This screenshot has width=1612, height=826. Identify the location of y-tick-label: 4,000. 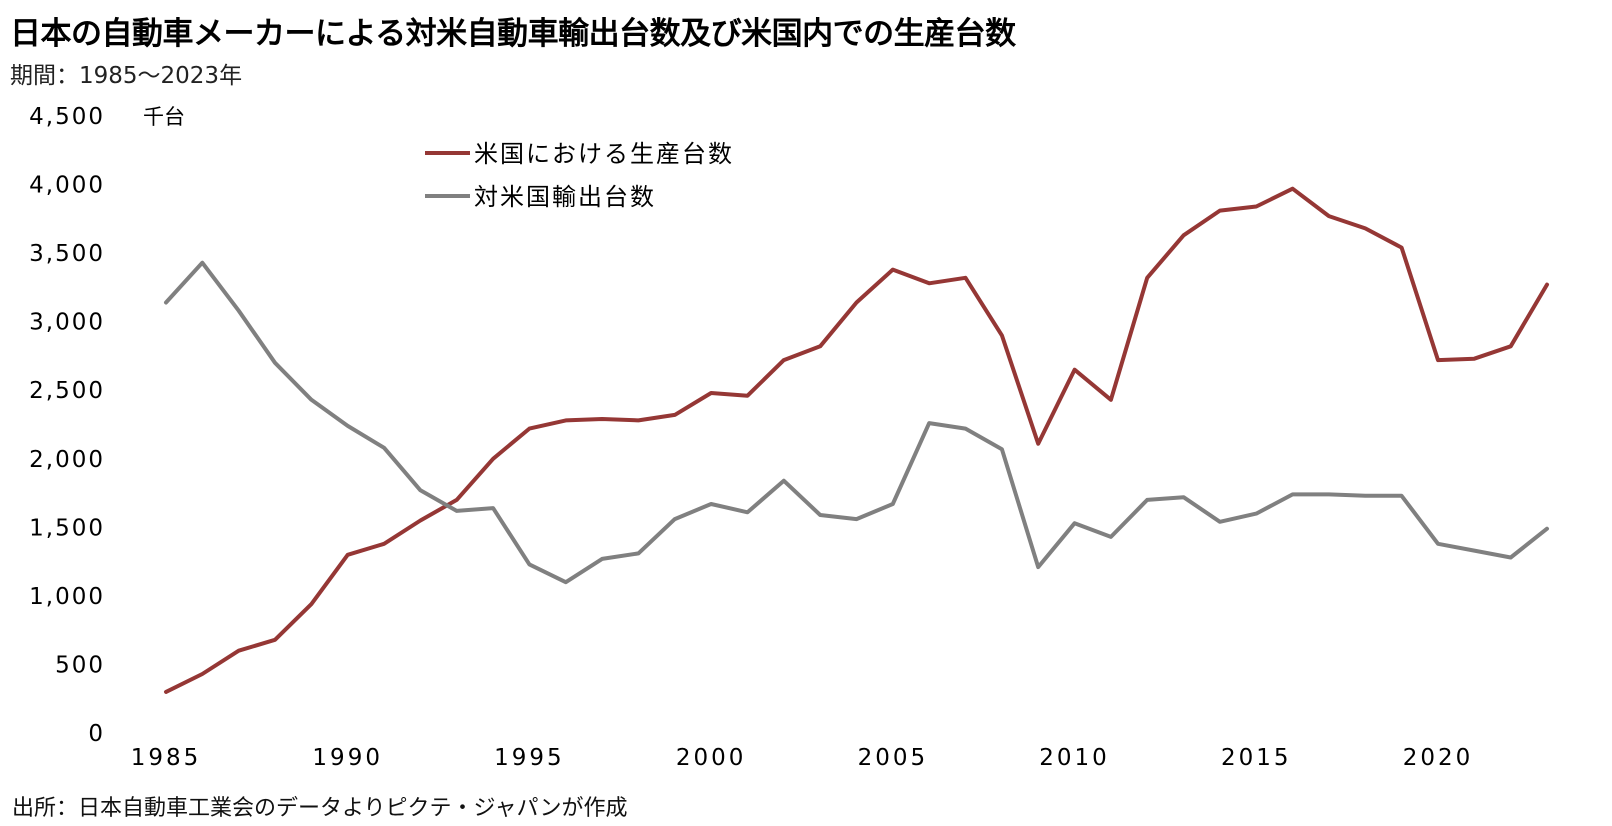
(67, 186).